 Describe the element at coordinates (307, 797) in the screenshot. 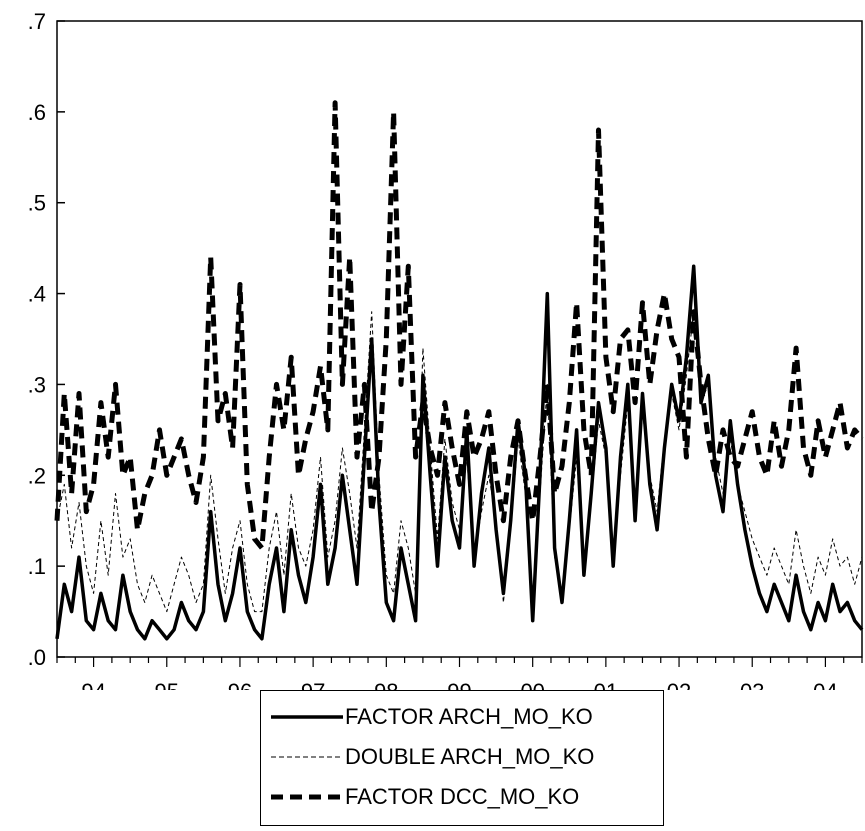

I see `legend-swatch-thick-dashed` at that location.